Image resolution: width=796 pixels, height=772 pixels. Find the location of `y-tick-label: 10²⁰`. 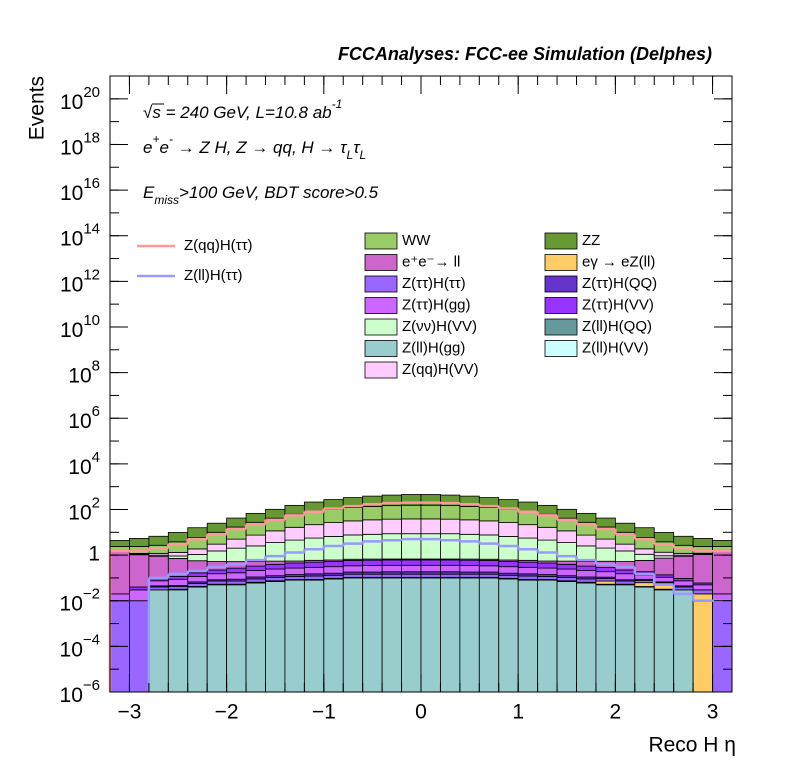

y-tick-label: 10²⁰ is located at coordinates (80, 99).